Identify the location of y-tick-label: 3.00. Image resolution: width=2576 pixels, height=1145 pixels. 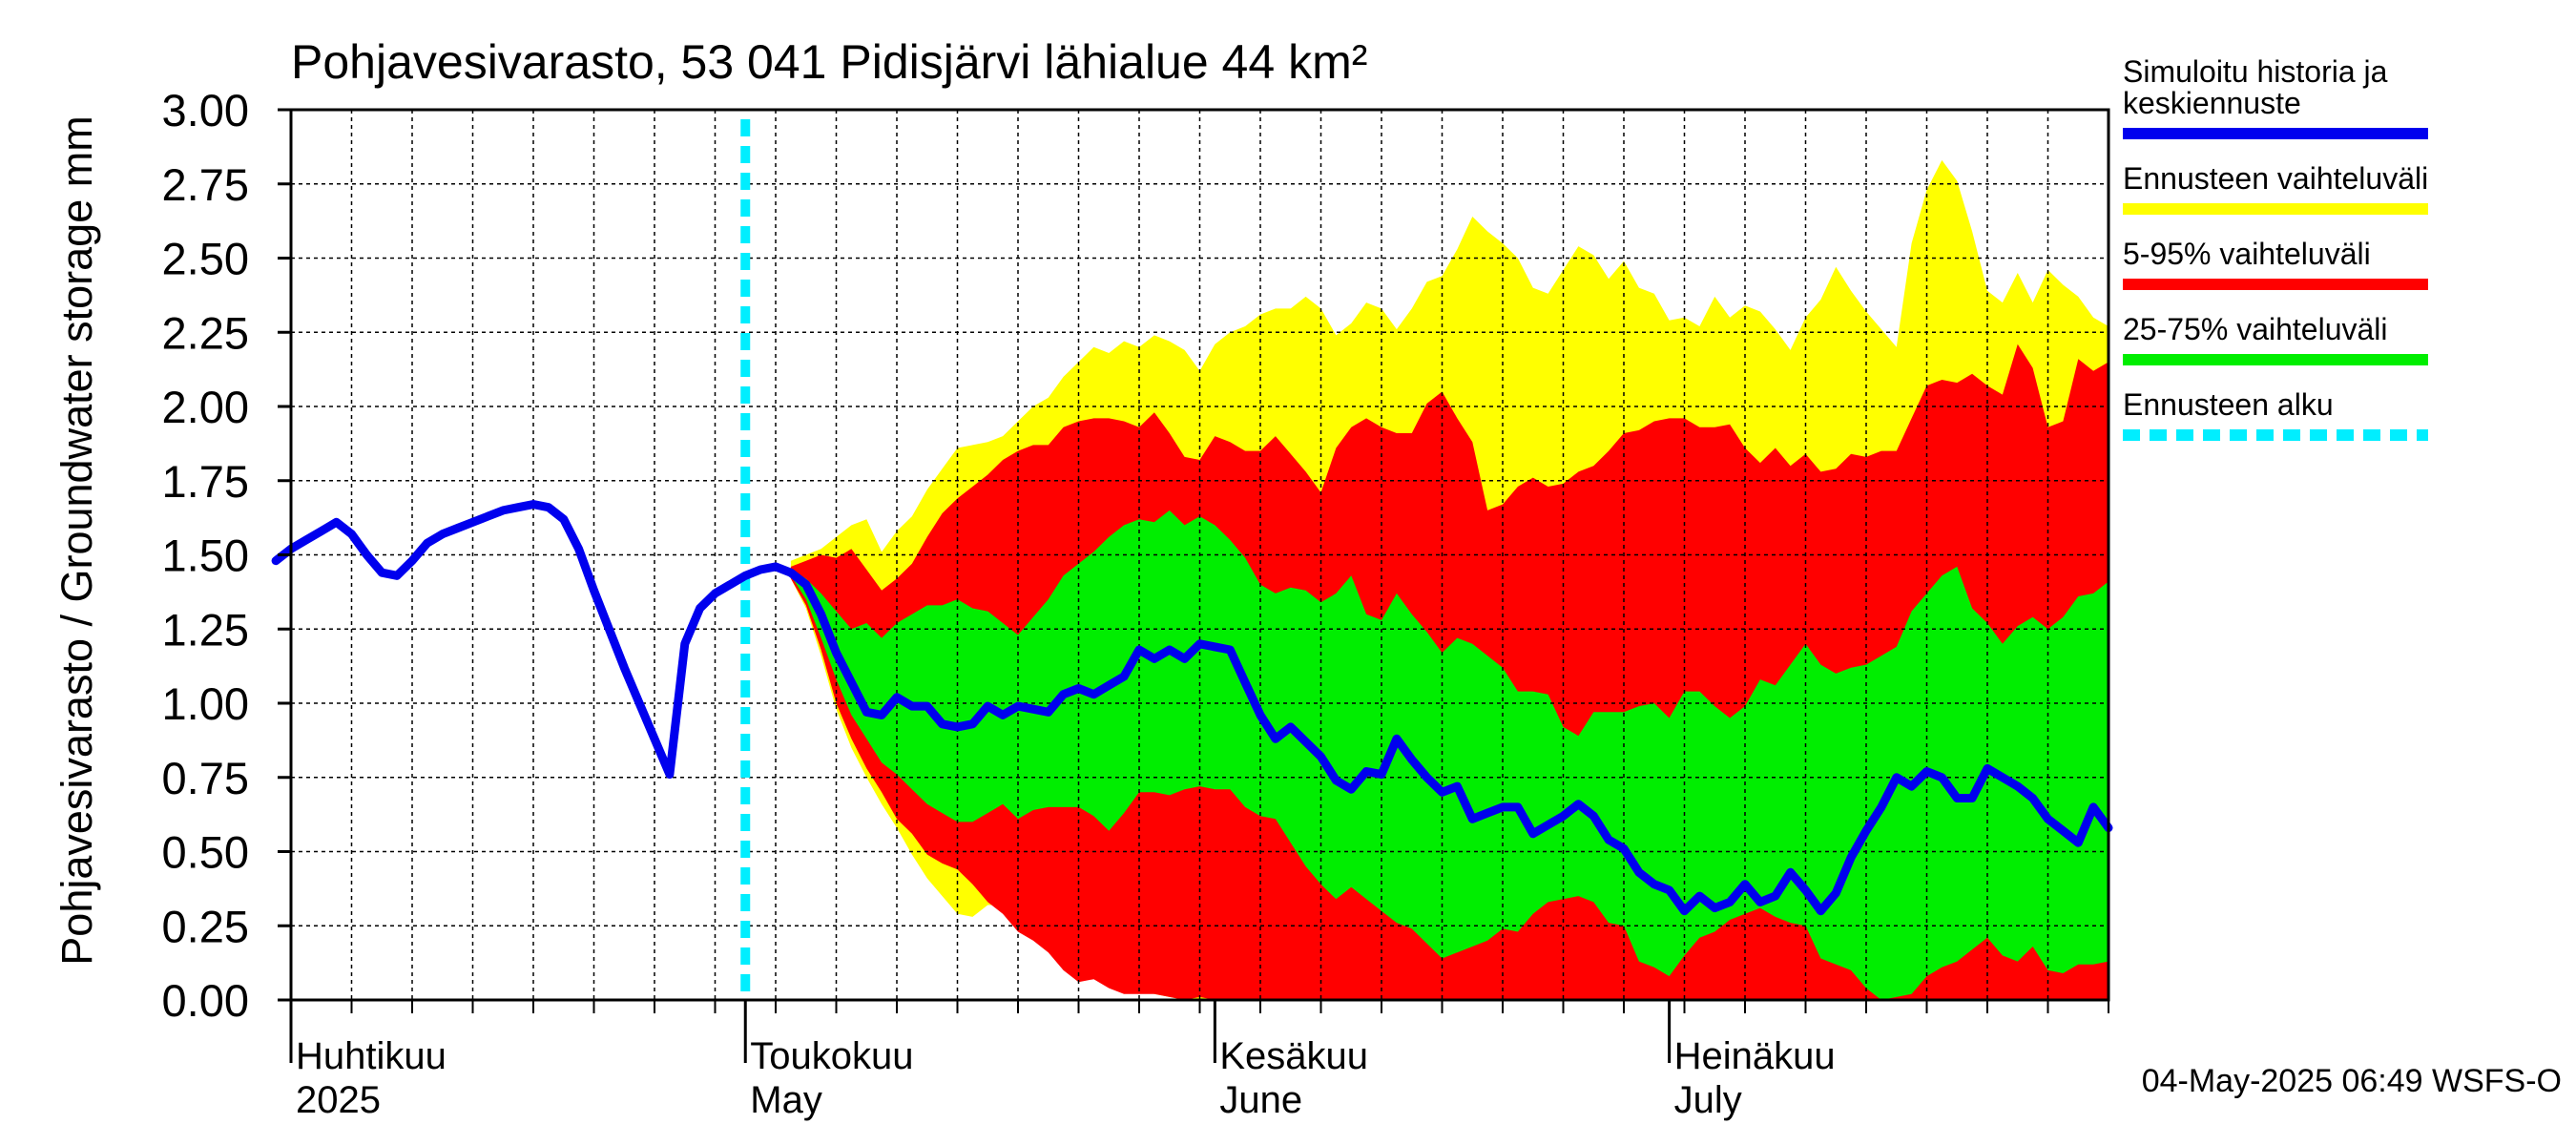
(205, 110).